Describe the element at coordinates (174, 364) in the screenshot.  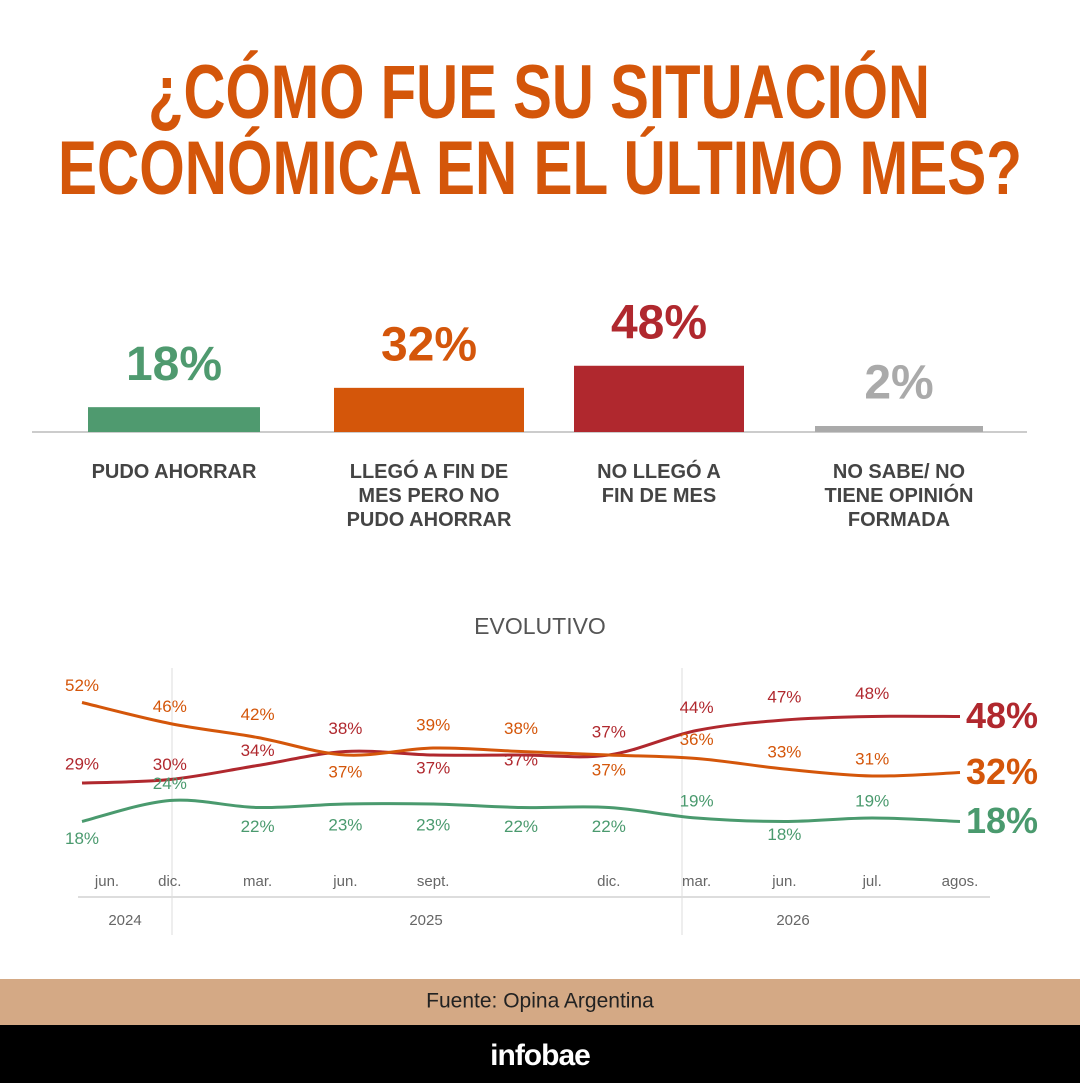
I see `bar-value-label: 18%` at that location.